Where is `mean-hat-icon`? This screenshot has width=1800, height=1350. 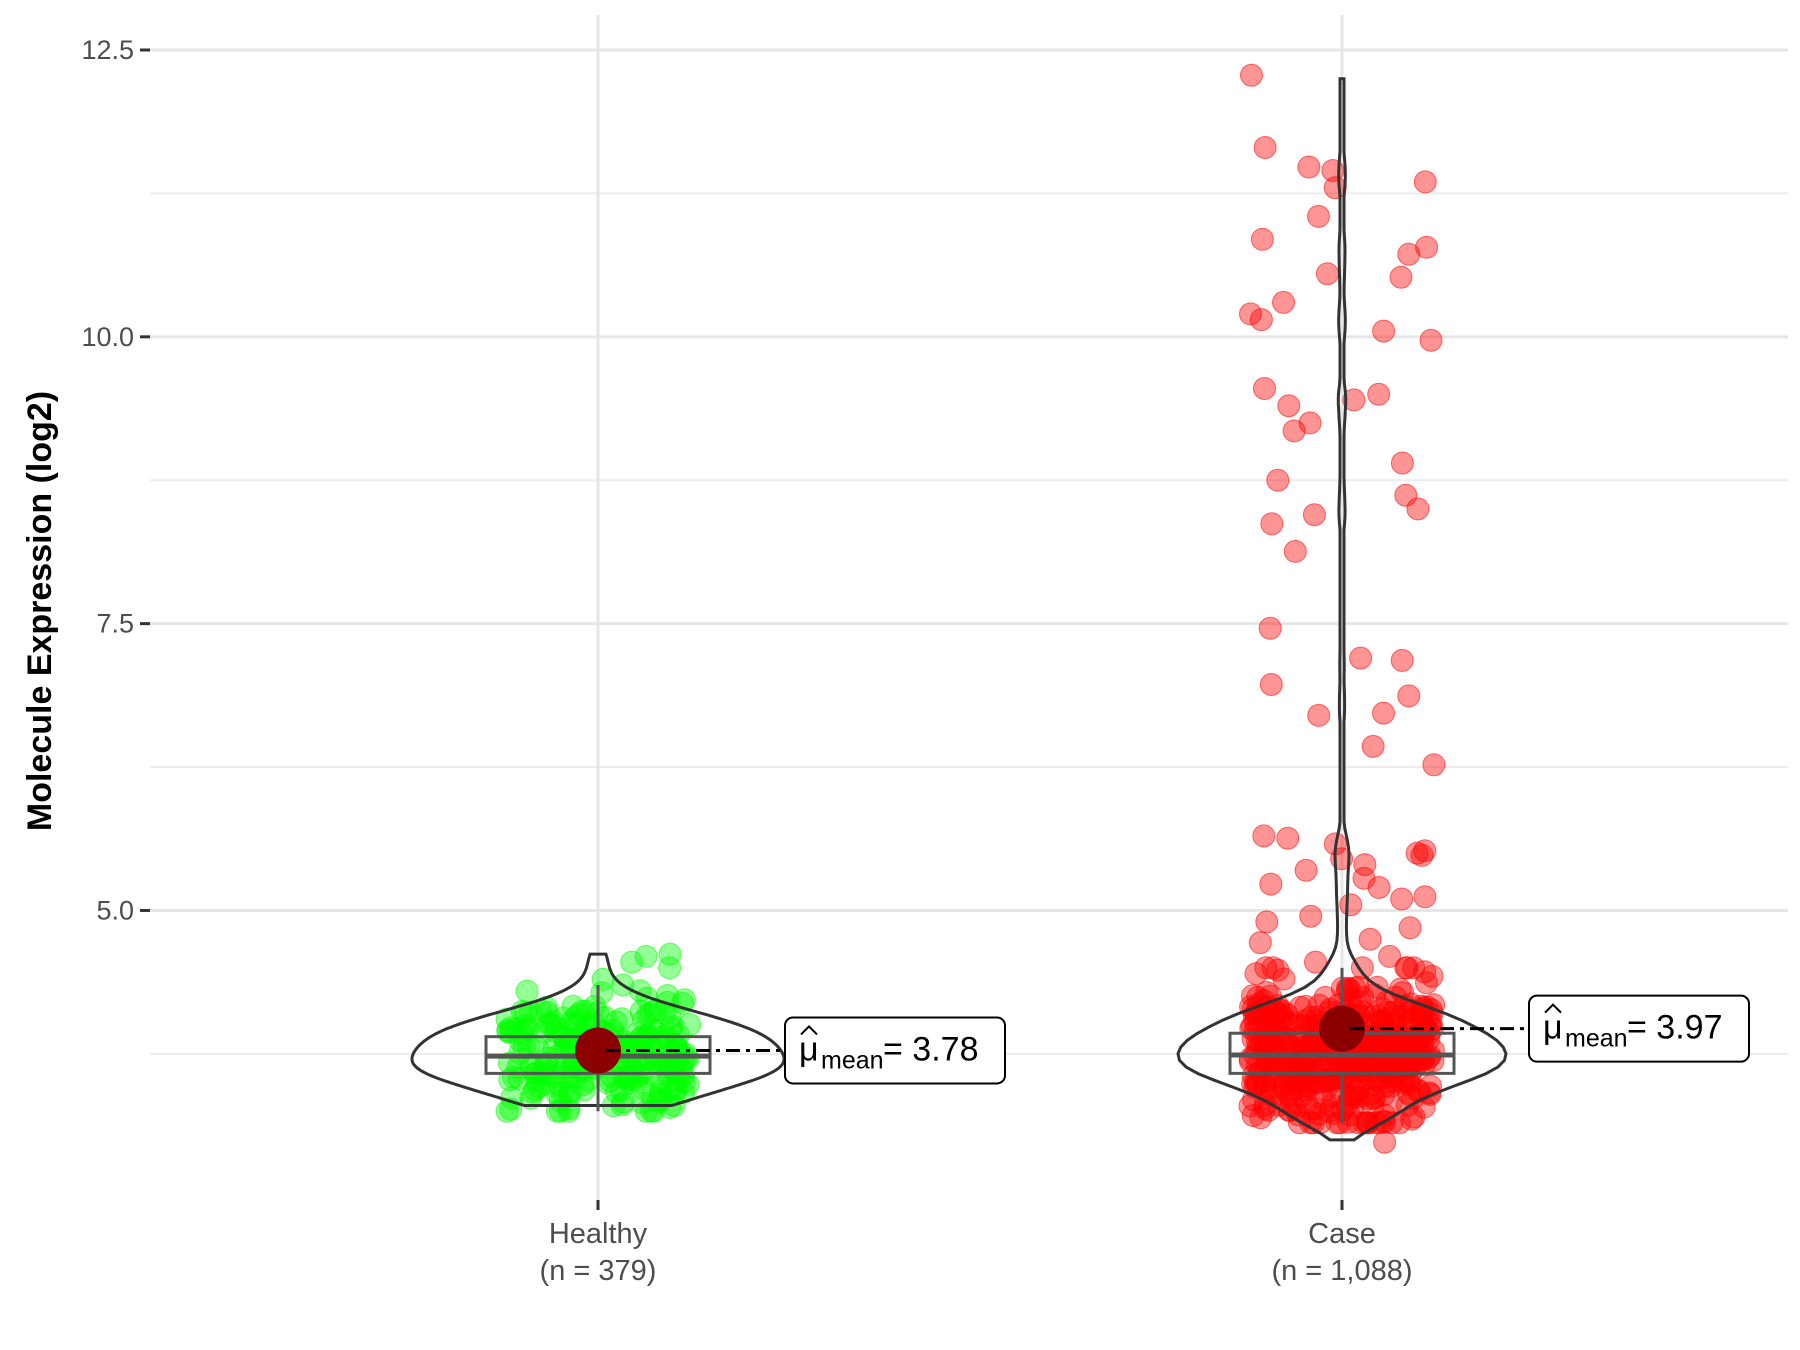 mean-hat-icon is located at coordinates (809, 1030).